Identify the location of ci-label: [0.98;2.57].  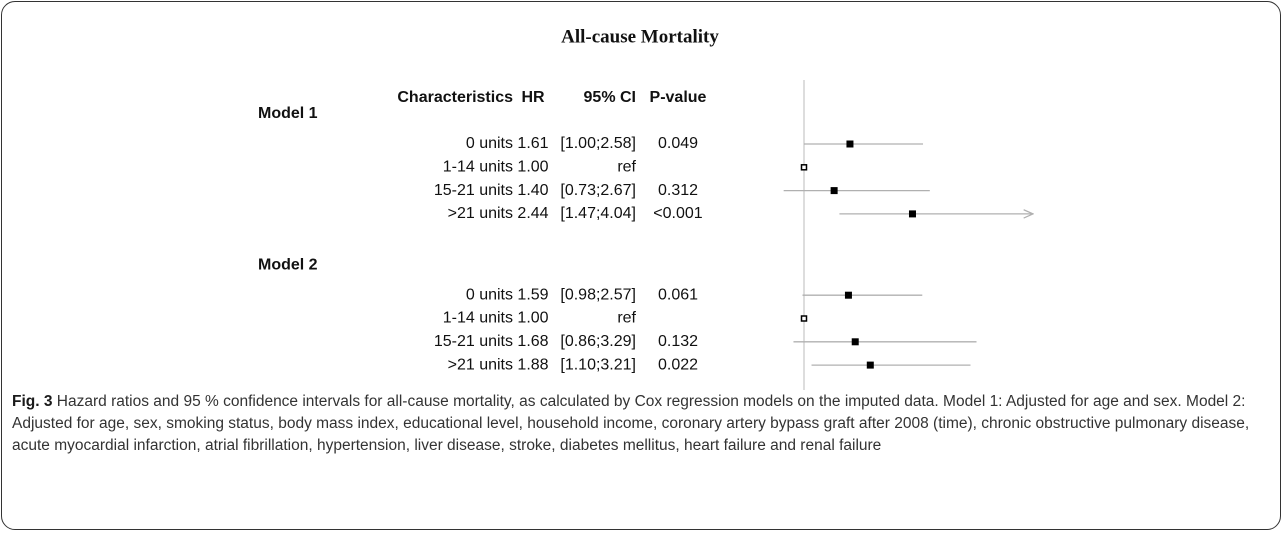
(598, 294).